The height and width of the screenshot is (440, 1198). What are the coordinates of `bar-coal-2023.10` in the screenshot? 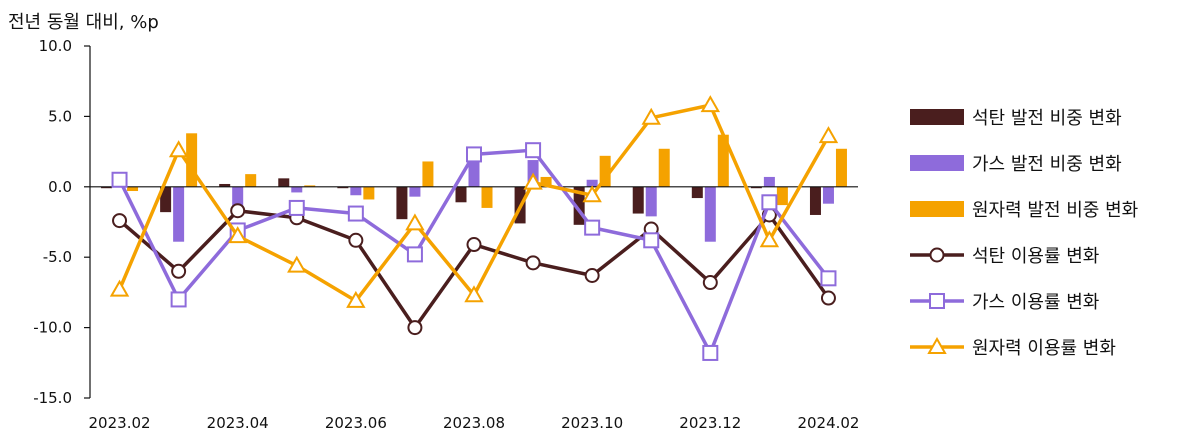 It's located at (579, 205).